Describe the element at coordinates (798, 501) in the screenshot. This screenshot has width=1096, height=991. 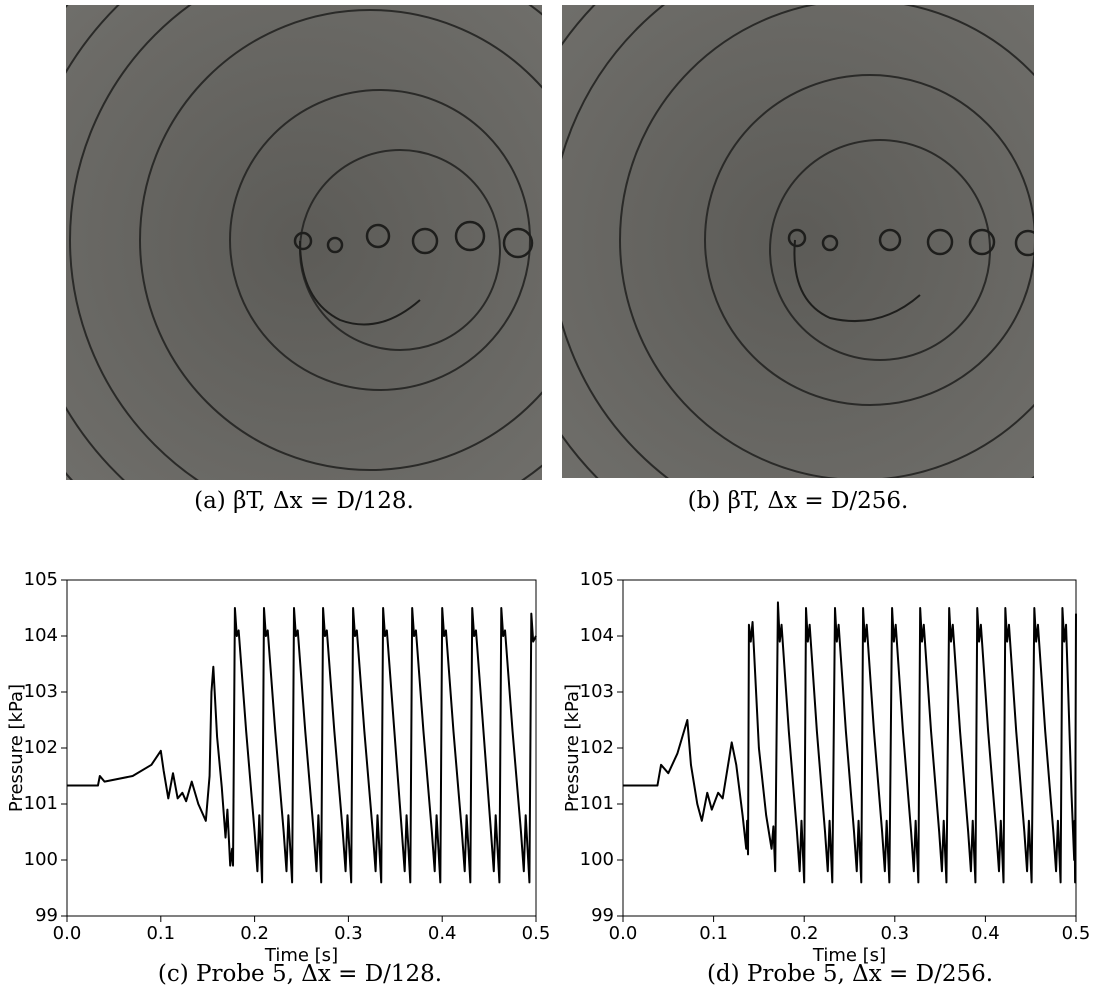
I see `caption: (b) βT, Δx = D/256.` at that location.